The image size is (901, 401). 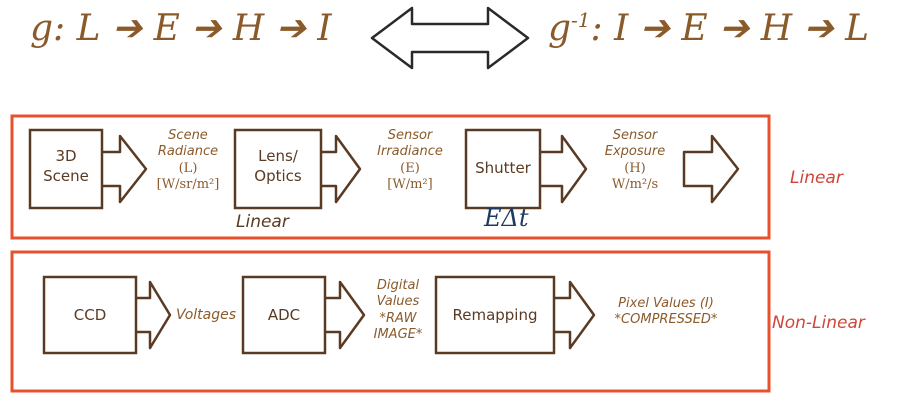 I want to click on nonlinear-row-label: Non-Linear, so click(x=818, y=323).